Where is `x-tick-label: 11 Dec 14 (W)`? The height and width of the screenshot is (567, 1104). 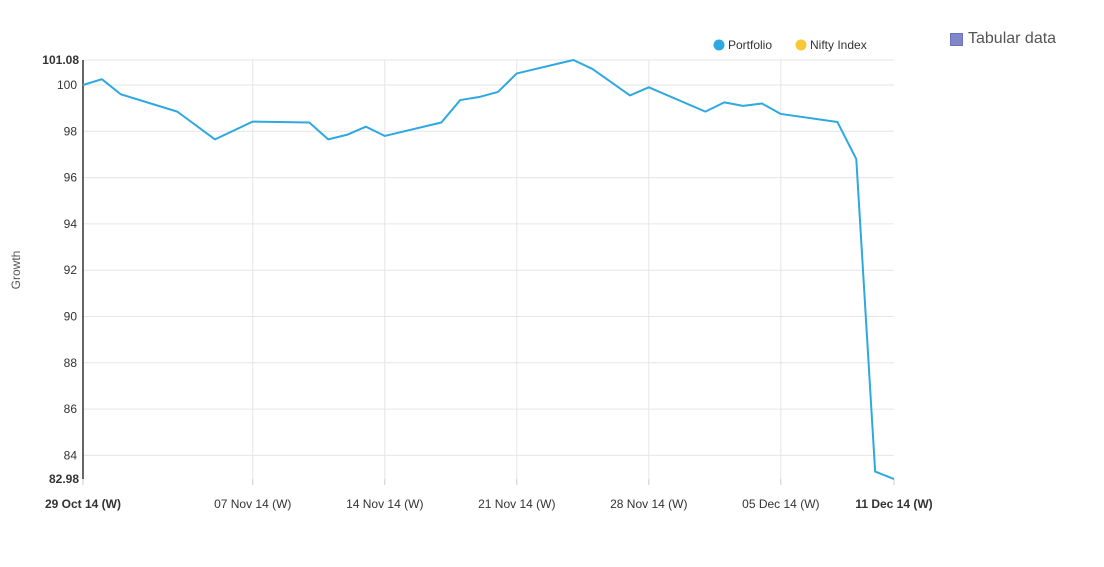
x-tick-label: 11 Dec 14 (W) is located at coordinates (893, 504).